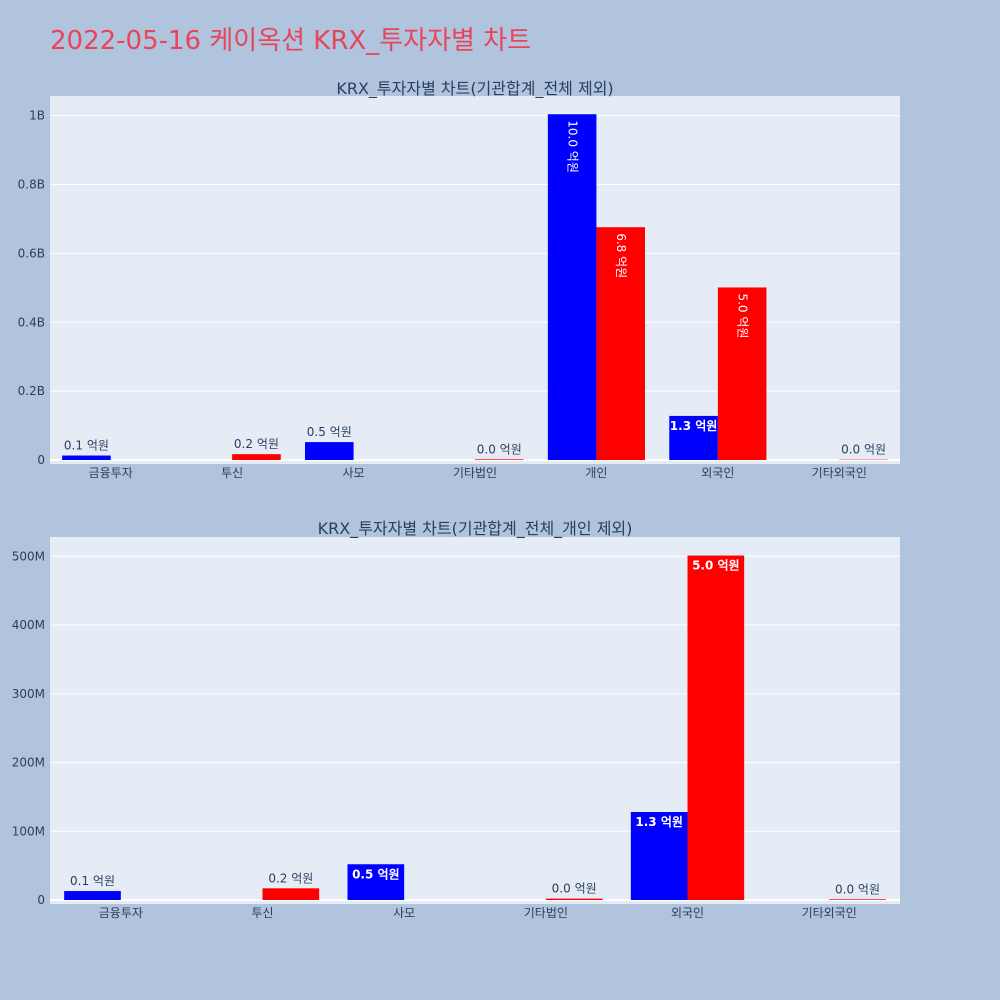 Image resolution: width=1000 pixels, height=1000 pixels. Describe the element at coordinates (475, 529) in the screenshot. I see `chart-title-2: KRX_투자자별 차트(기관합계_전체_개인 제외)` at that location.